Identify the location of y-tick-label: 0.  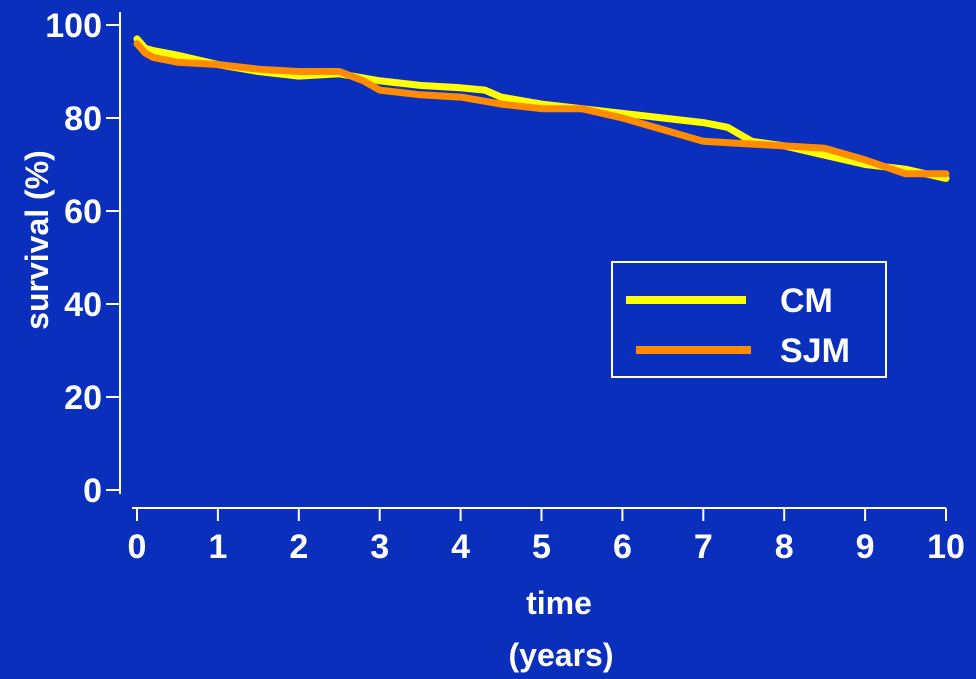
(92, 491).